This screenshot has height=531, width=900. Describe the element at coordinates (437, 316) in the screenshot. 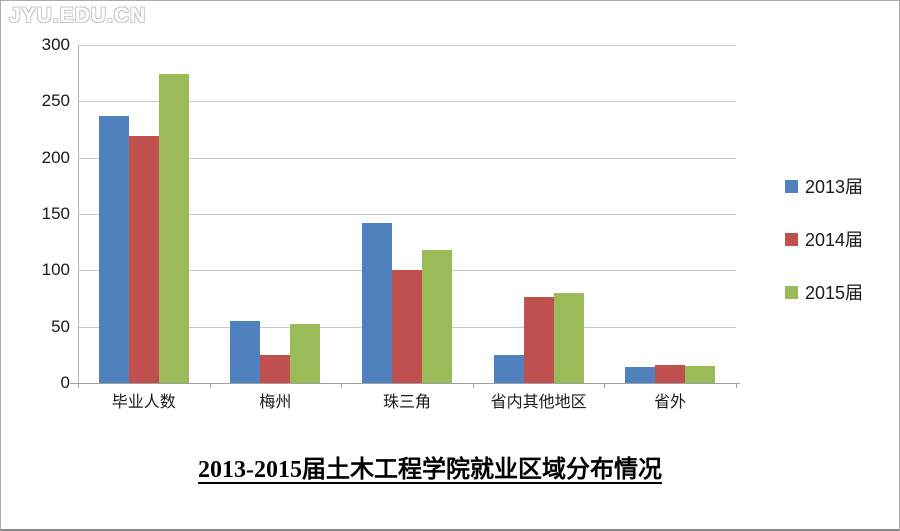

I see `bar-2015届-珠三角` at that location.